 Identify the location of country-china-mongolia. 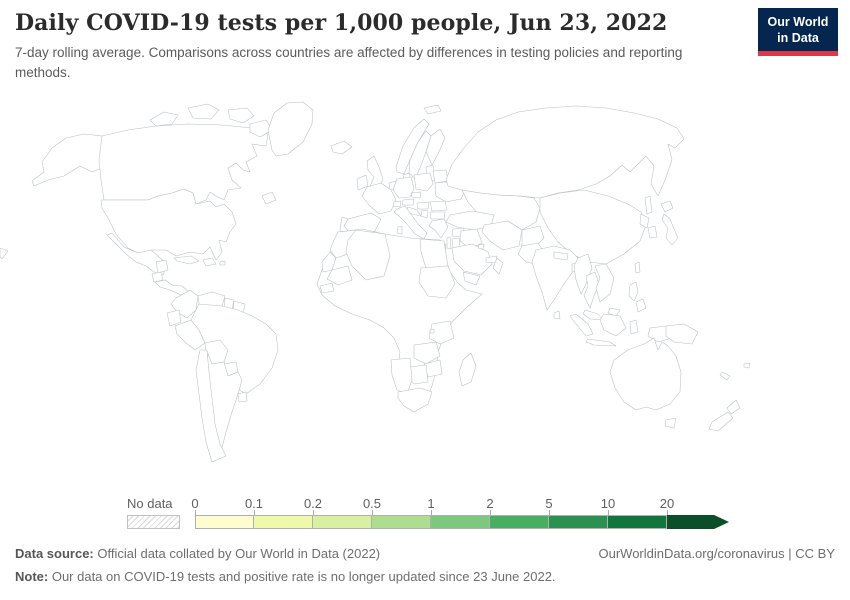
(593, 227).